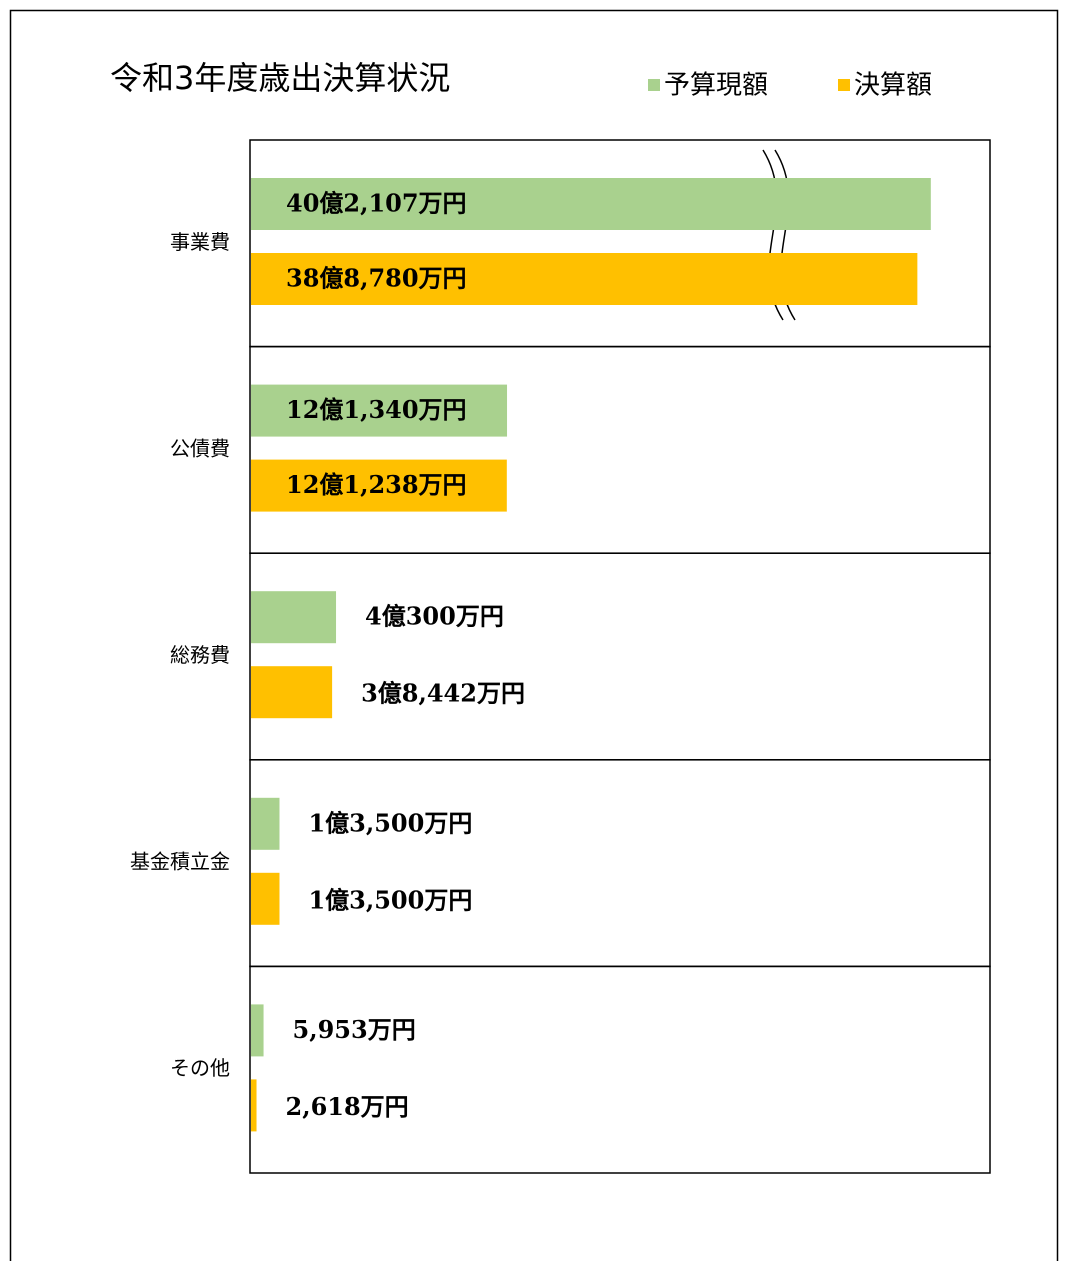 This screenshot has height=1261, width=1069. I want to click on legend-label: 予算現額, so click(716, 86).